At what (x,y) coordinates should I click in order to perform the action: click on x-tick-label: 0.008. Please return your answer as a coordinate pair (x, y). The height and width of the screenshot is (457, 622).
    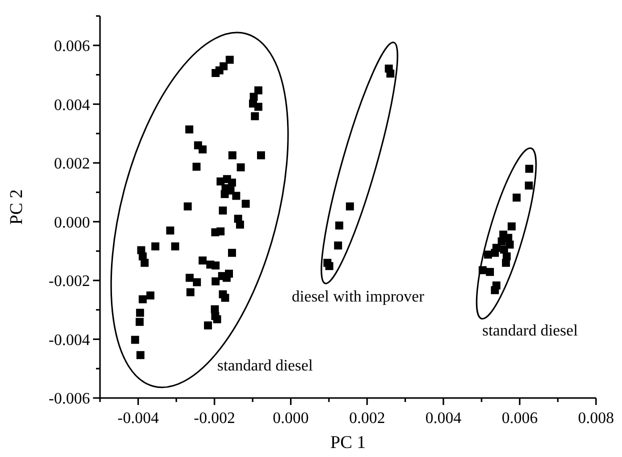
    Looking at the image, I should click on (596, 418).